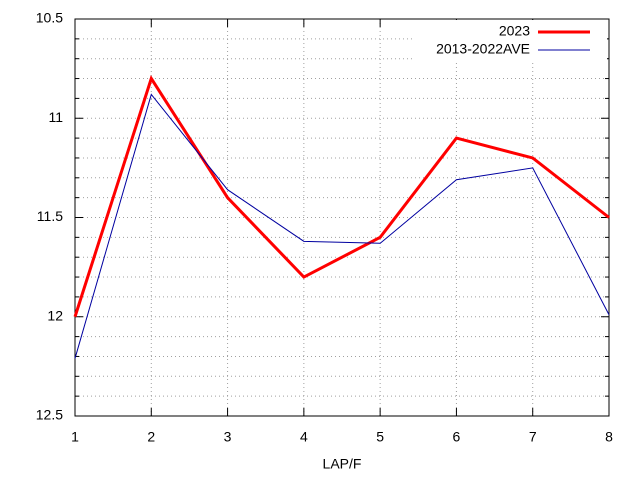  Describe the element at coordinates (49, 18) in the screenshot. I see `y-tick-label: 10.5` at that location.